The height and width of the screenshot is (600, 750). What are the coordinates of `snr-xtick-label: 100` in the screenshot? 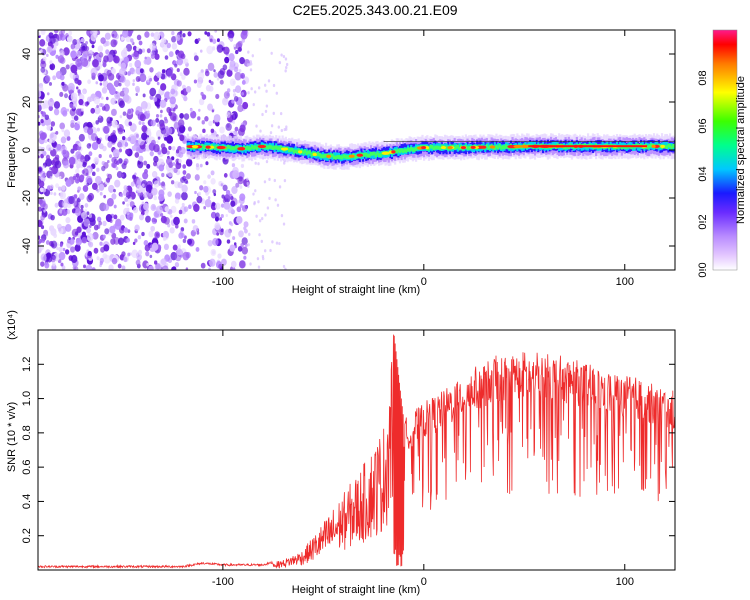 It's located at (625, 582).